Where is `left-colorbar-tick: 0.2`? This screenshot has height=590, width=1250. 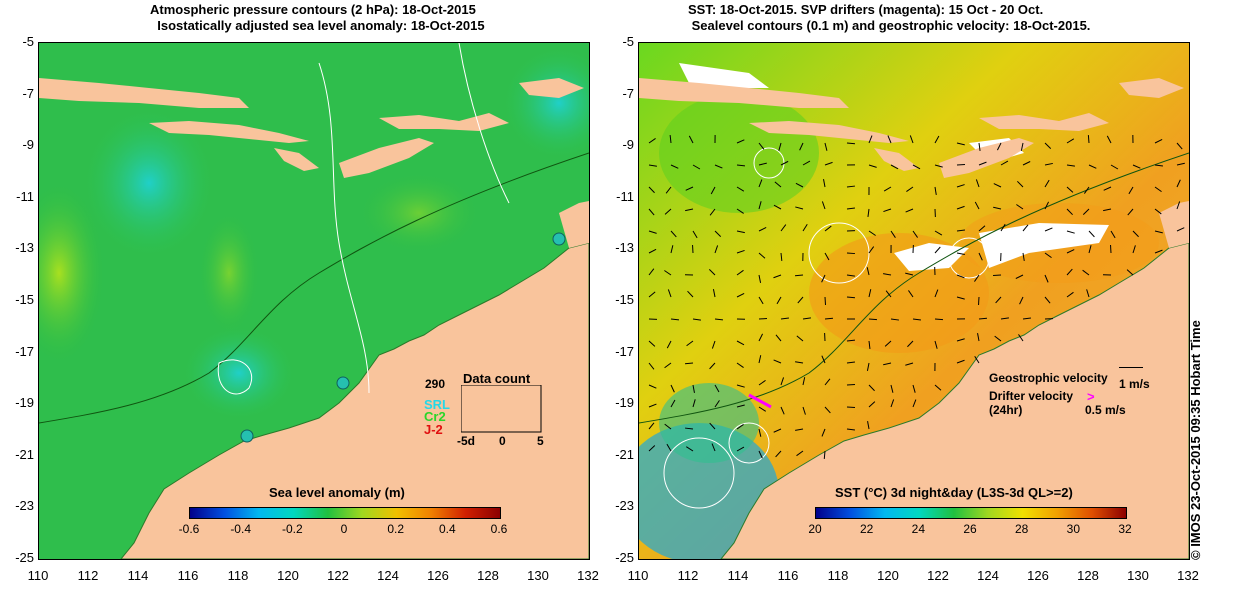 left-colorbar-tick: 0.2 is located at coordinates (395, 529).